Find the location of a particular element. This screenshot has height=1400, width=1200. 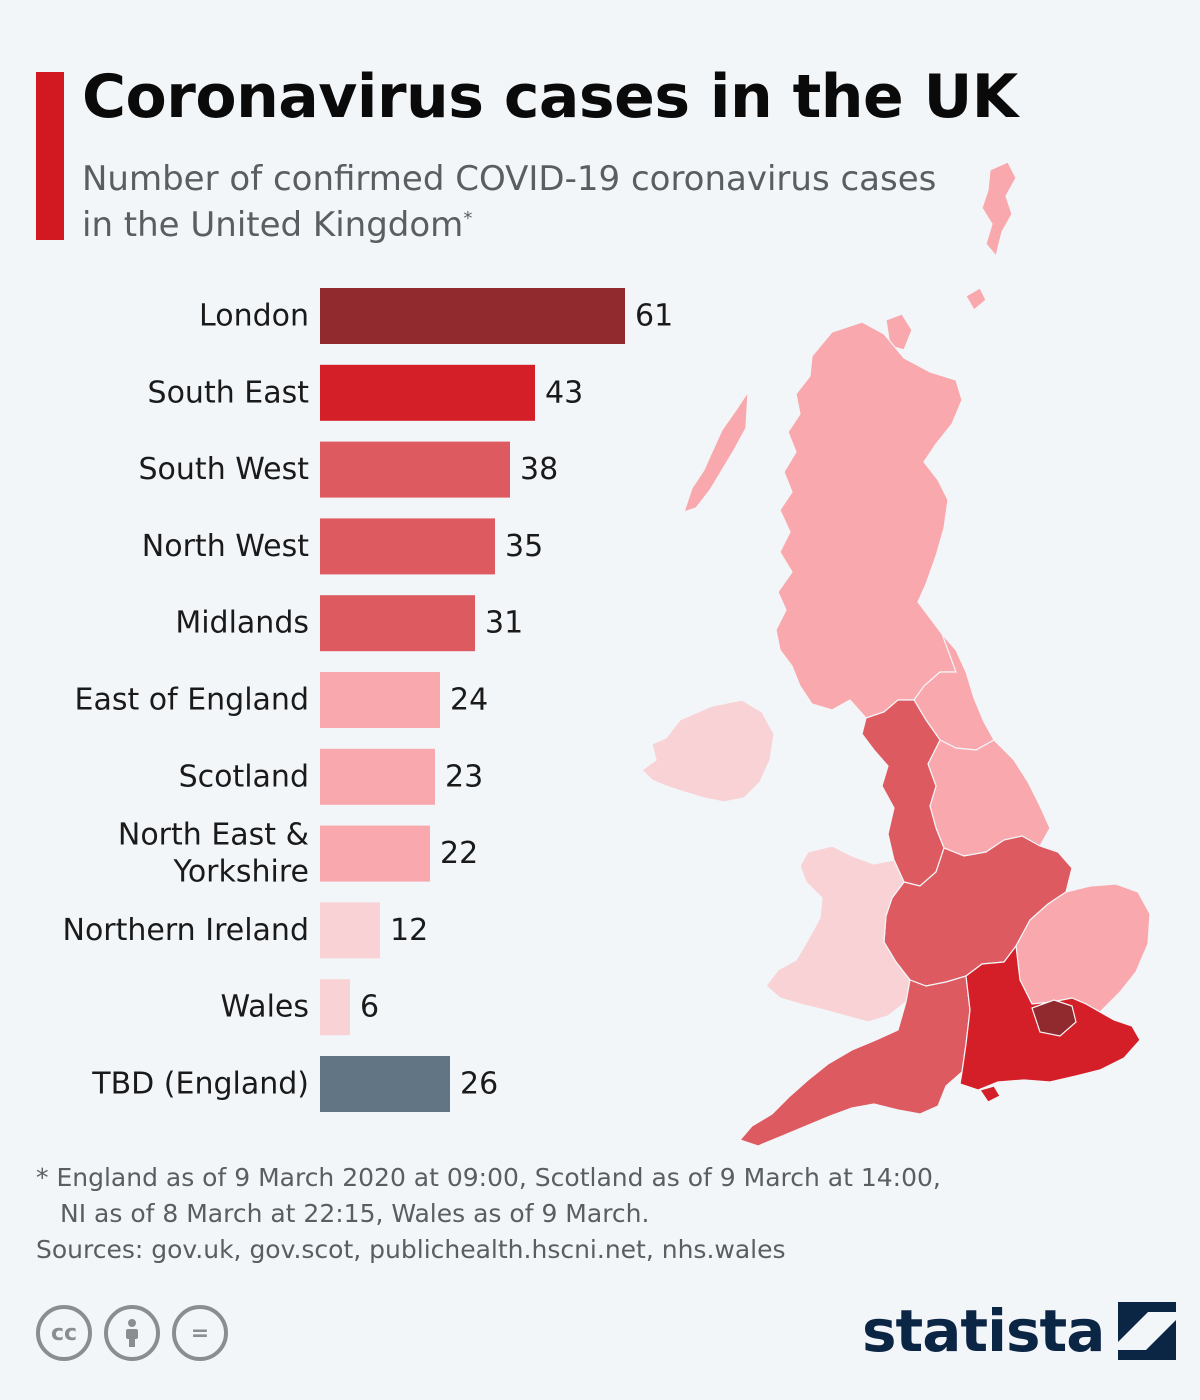

bar-value-label: 12 is located at coordinates (409, 930).